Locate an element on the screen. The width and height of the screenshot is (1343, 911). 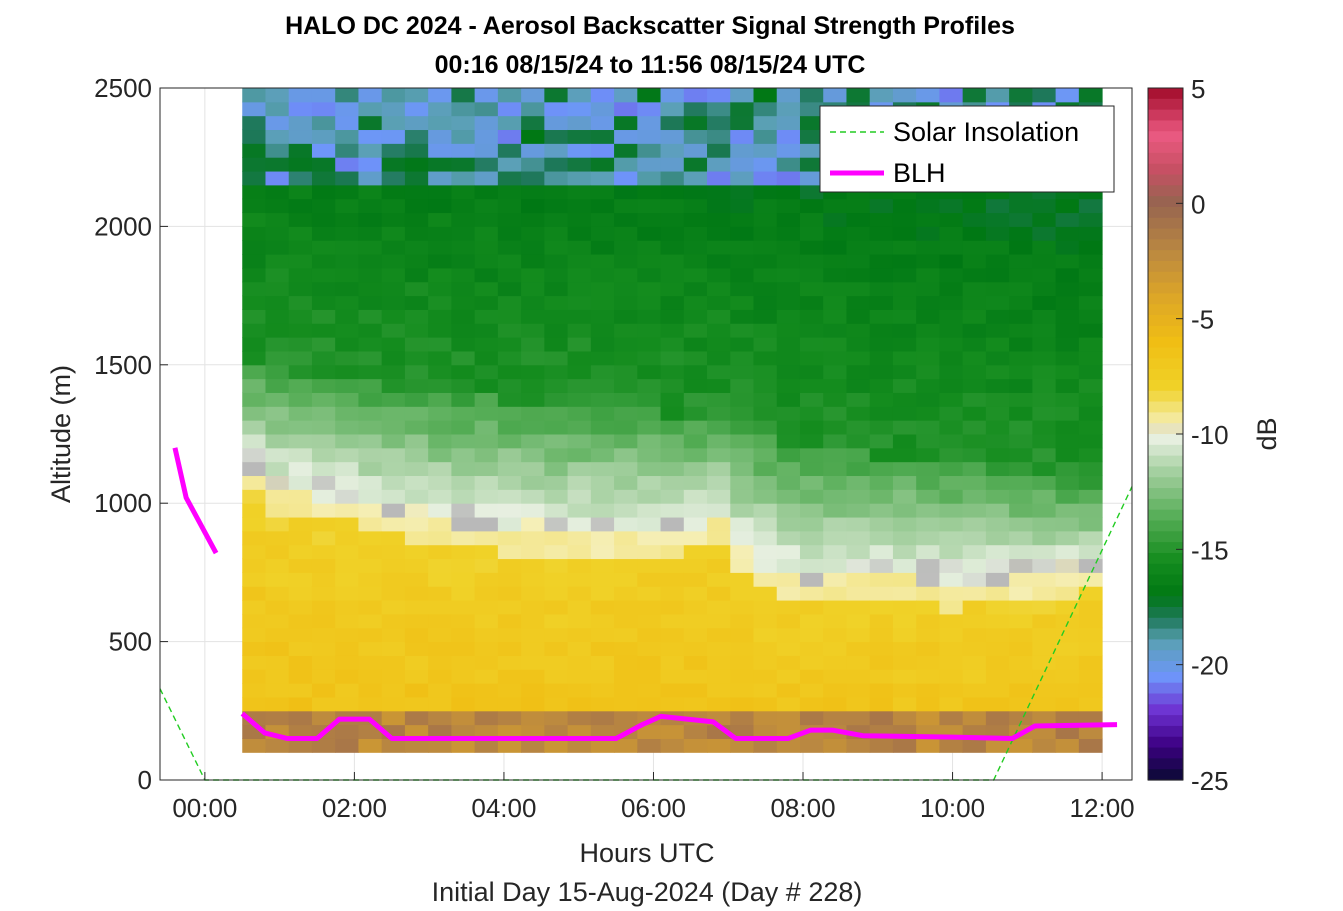
x-tick-label: 10:00 is located at coordinates (952, 808).